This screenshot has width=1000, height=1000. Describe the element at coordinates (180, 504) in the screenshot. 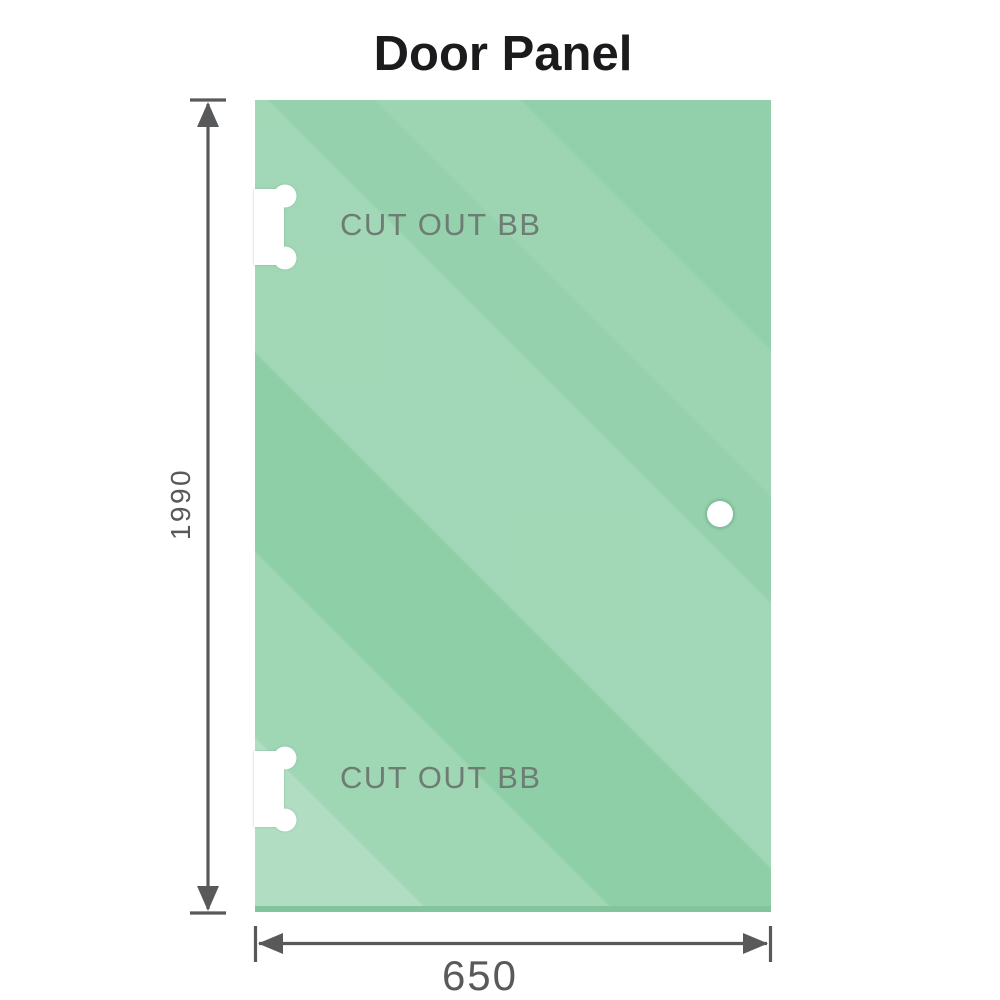

I see `height-dimension-value: 1990` at that location.